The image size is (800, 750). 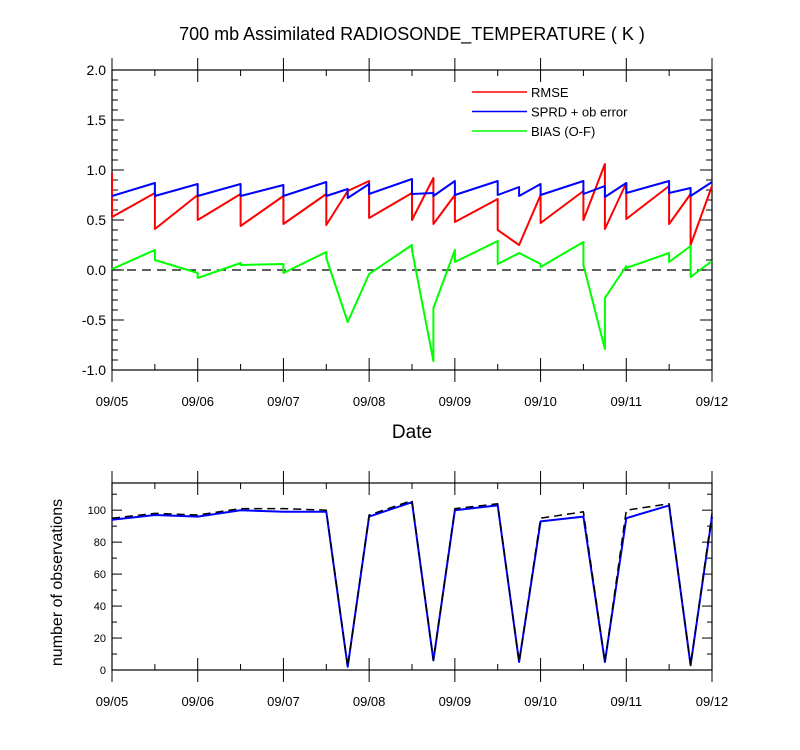 What do you see at coordinates (97, 120) in the screenshot?
I see `y-tick-label: 1.5` at bounding box center [97, 120].